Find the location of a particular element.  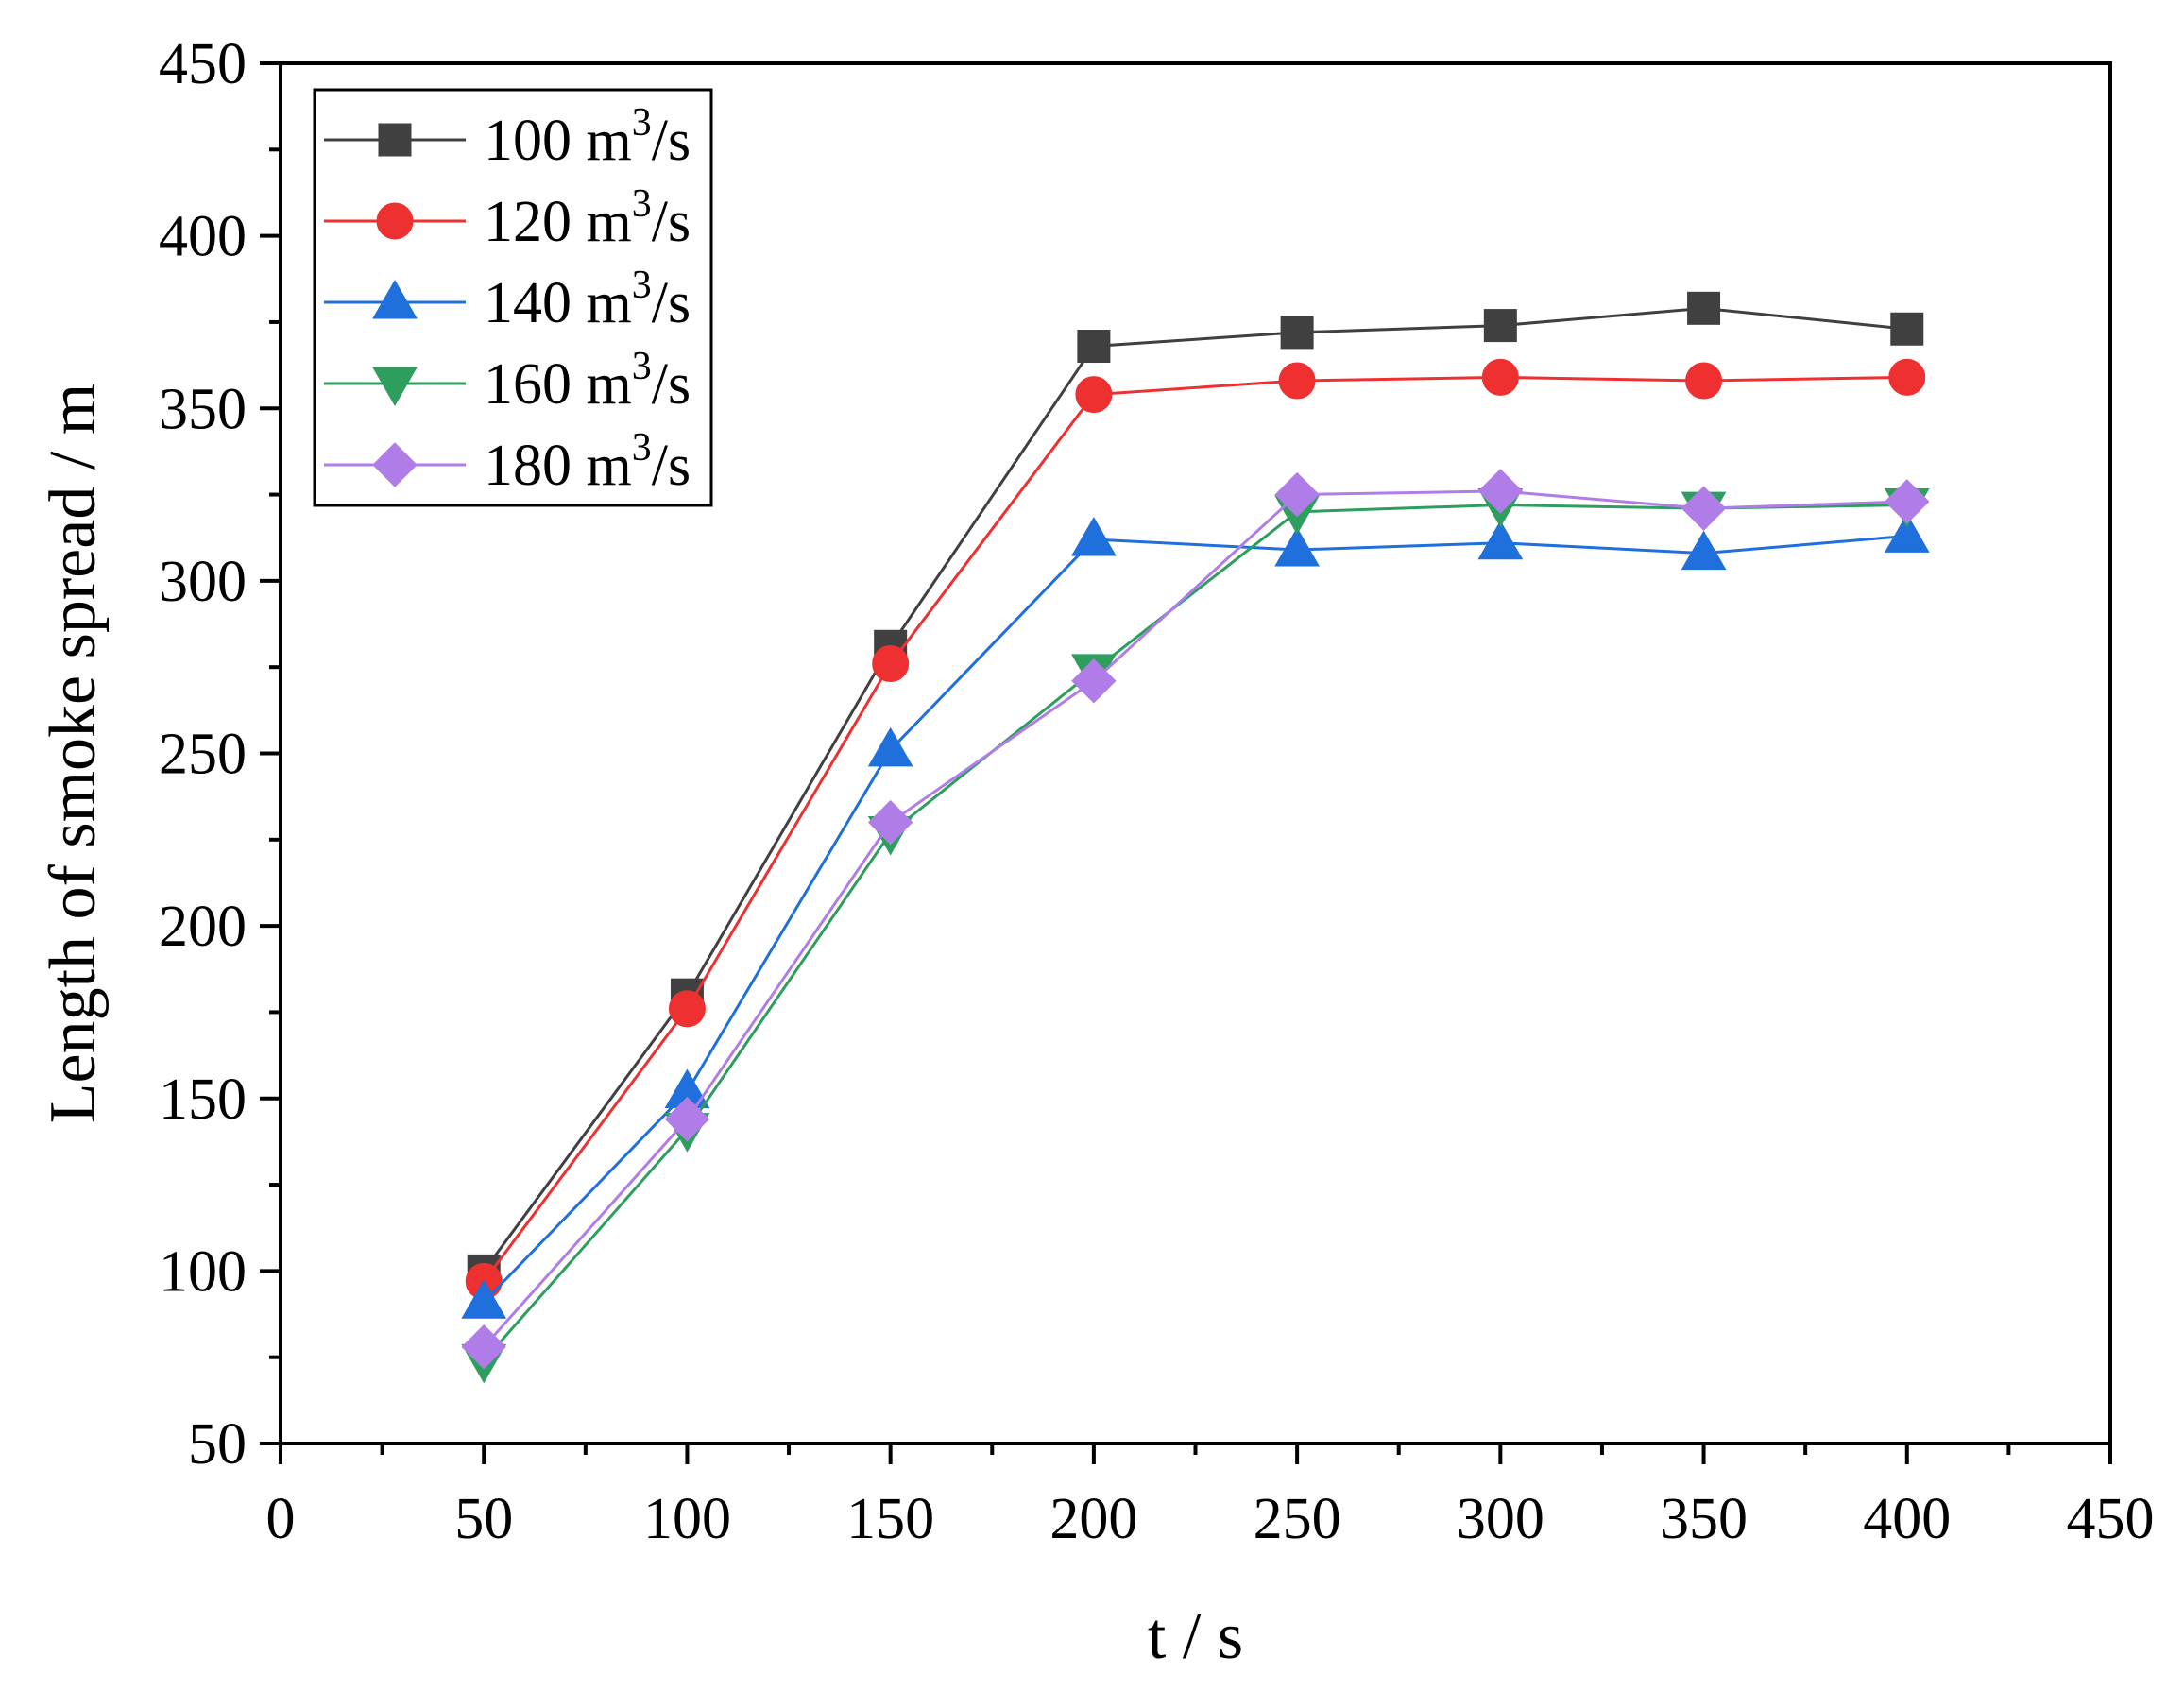

x-tick-label: 50 is located at coordinates (483, 1519).